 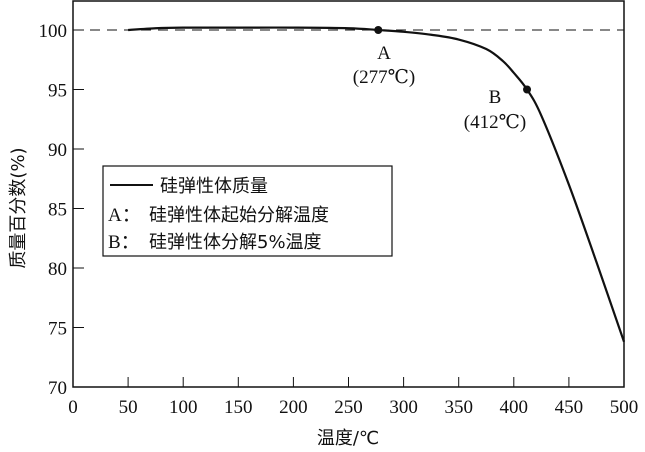 What do you see at coordinates (235, 242) in the screenshot?
I see `legend-entry-b: 硅弹性体分解5%温度` at bounding box center [235, 242].